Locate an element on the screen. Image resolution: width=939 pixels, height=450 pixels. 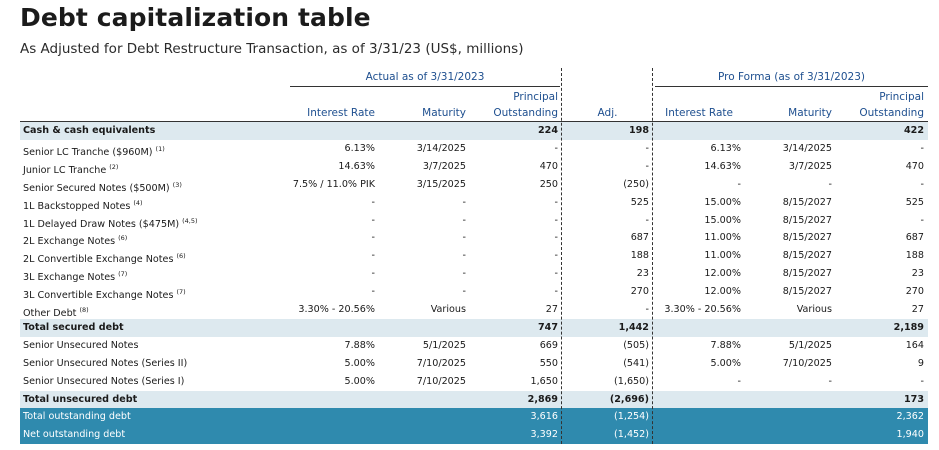
row-label: Senior Unsecured Notes (Series II) is located at coordinates (105, 364).